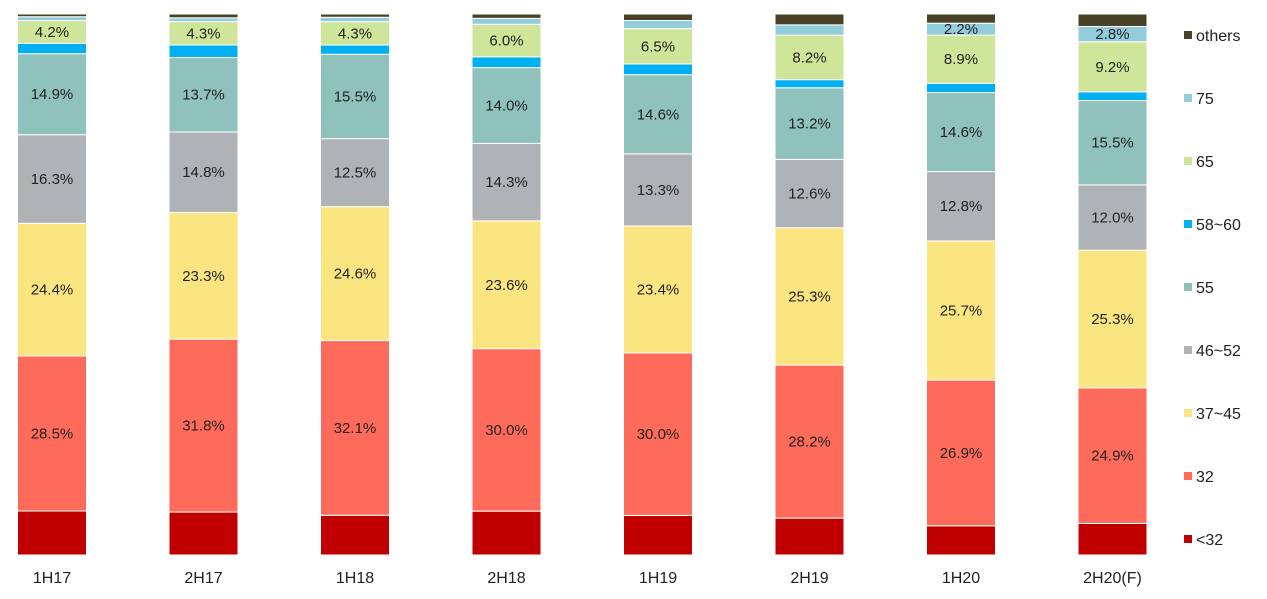 The width and height of the screenshot is (1267, 599). What do you see at coordinates (355, 274) in the screenshot?
I see `data-label: 24.6%` at bounding box center [355, 274].